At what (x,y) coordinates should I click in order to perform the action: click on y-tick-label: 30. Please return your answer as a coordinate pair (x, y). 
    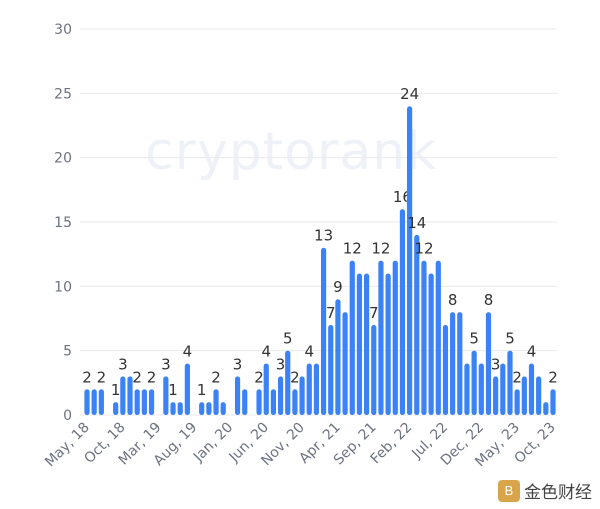
    Looking at the image, I should click on (63, 30).